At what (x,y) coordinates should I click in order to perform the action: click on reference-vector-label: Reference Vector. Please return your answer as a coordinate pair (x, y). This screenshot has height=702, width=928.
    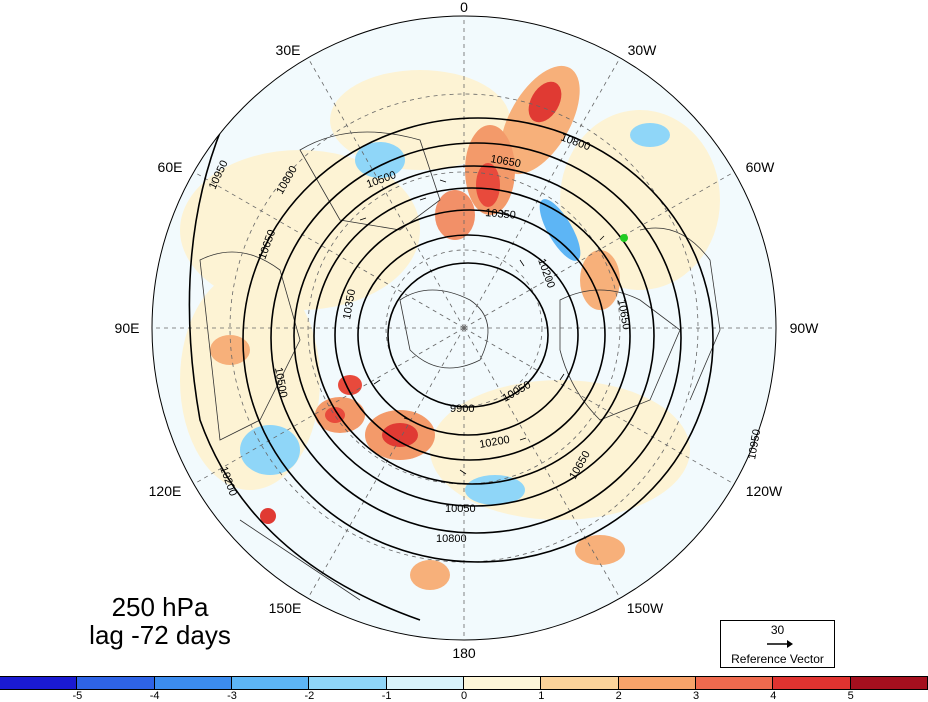
    Looking at the image, I should click on (777, 659).